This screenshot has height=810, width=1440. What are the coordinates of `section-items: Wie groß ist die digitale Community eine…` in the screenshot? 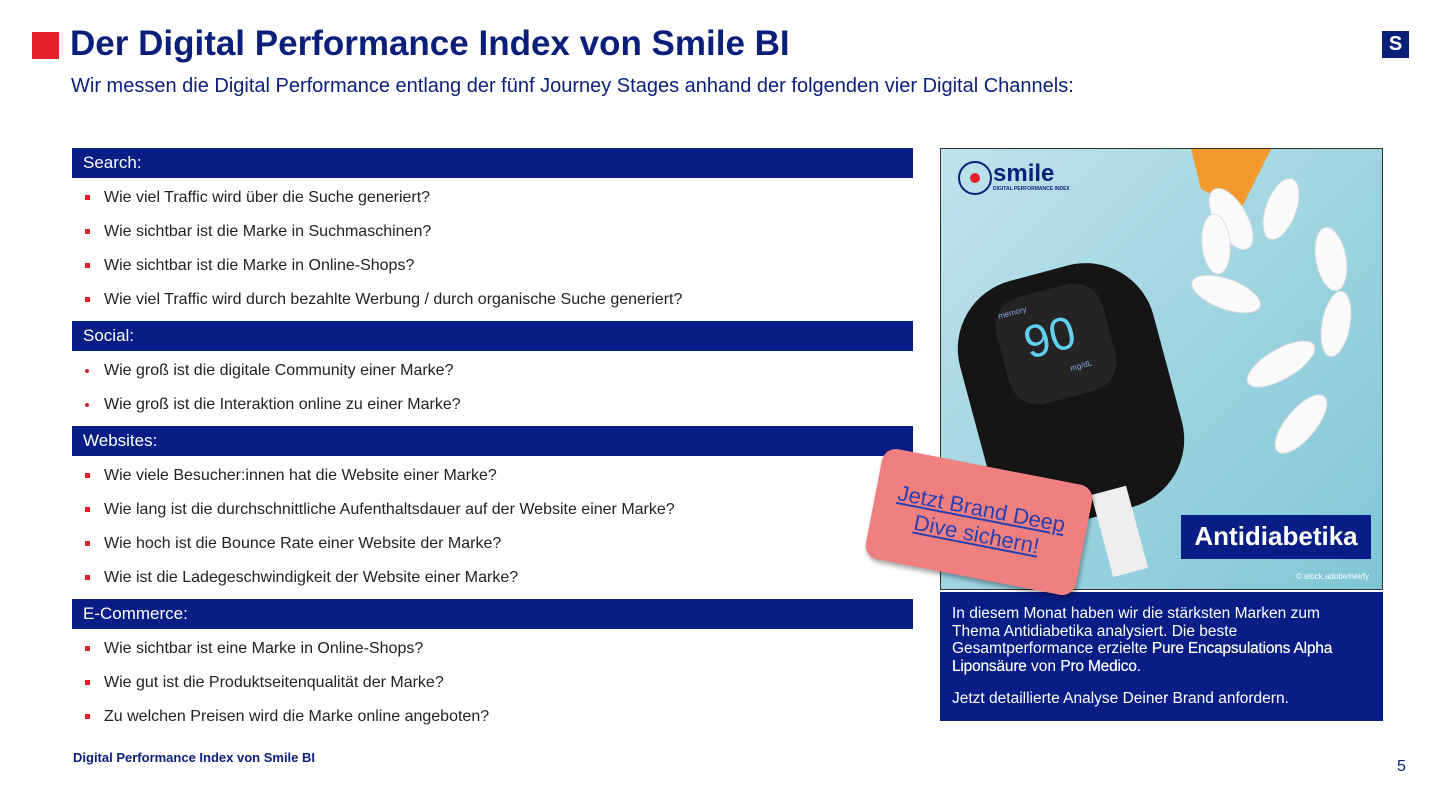 It's located at (492, 388).